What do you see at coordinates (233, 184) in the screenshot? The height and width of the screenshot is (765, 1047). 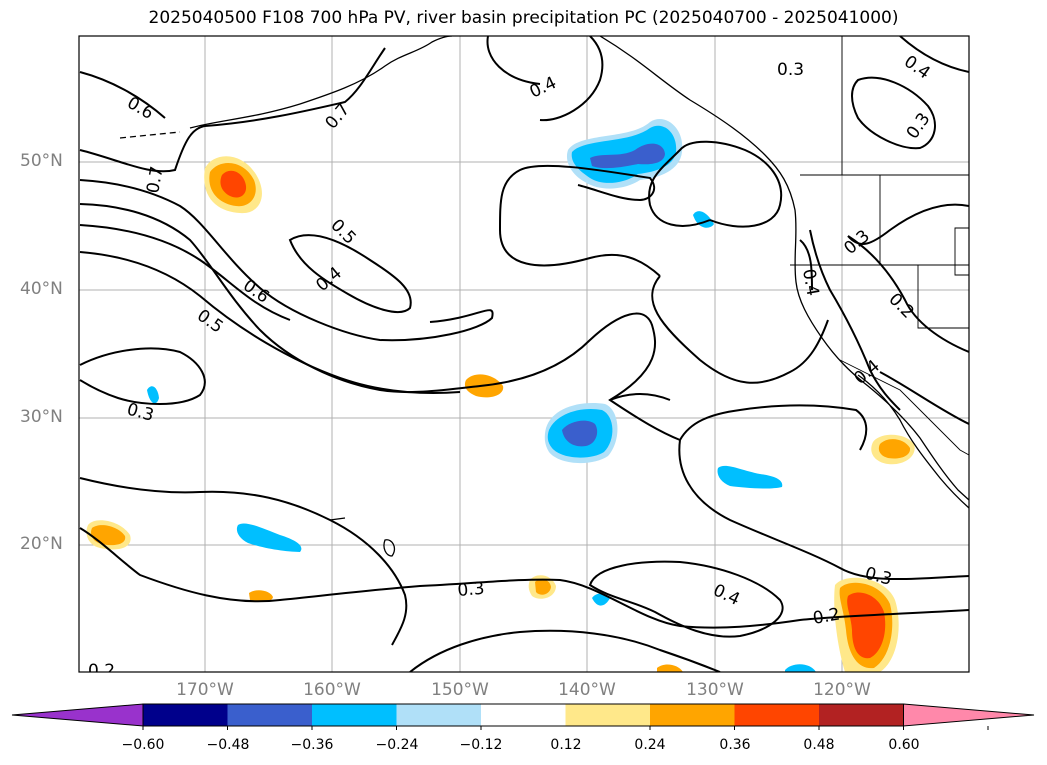 I see `anomaly-gulf-alaska-west-peak` at bounding box center [233, 184].